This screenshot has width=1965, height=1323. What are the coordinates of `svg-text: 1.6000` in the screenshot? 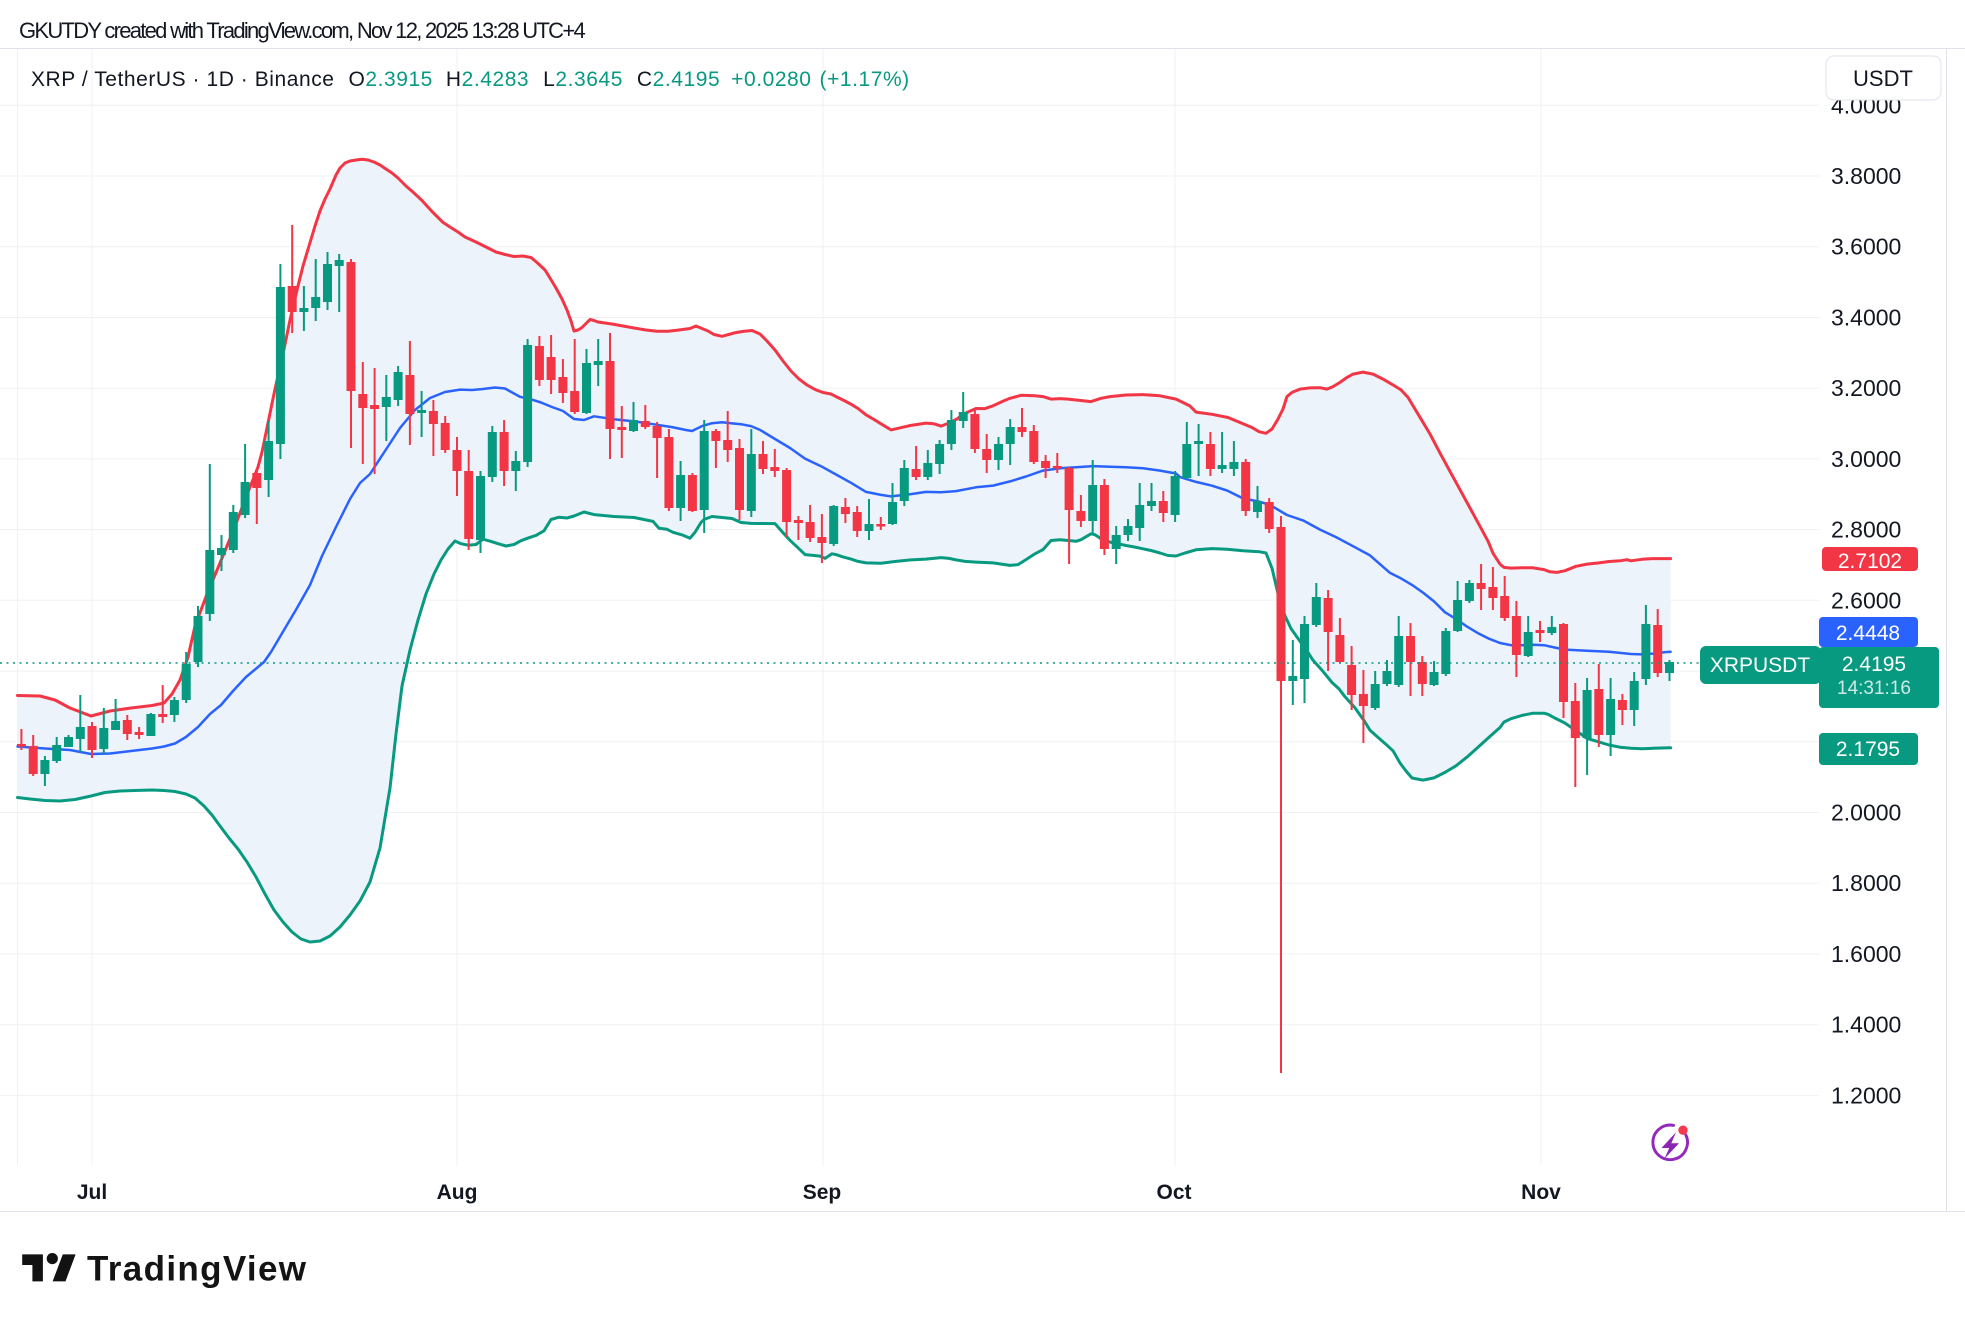 It's located at (1866, 954).